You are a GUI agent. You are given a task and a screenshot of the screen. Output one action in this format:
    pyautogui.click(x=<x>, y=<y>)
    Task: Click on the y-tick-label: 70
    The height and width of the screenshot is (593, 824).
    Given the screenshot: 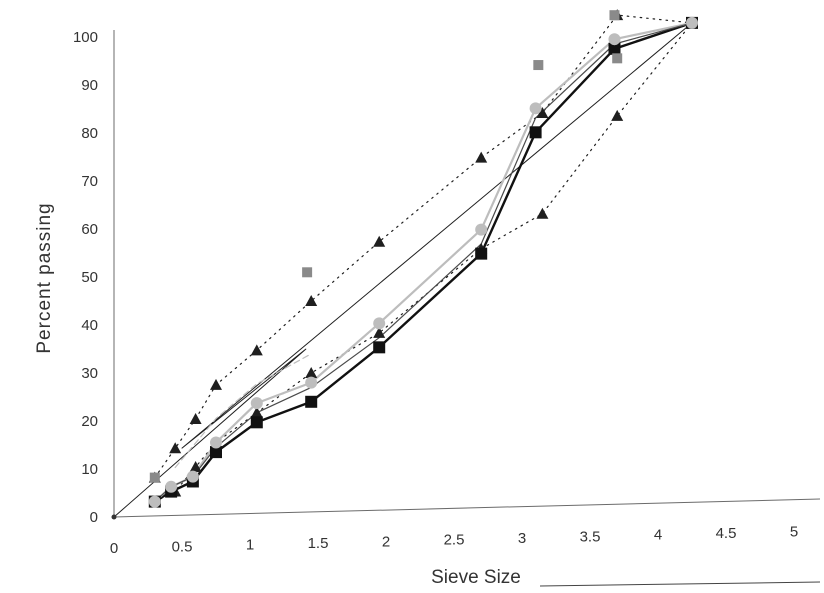 What is the action you would take?
    pyautogui.click(x=89, y=181)
    